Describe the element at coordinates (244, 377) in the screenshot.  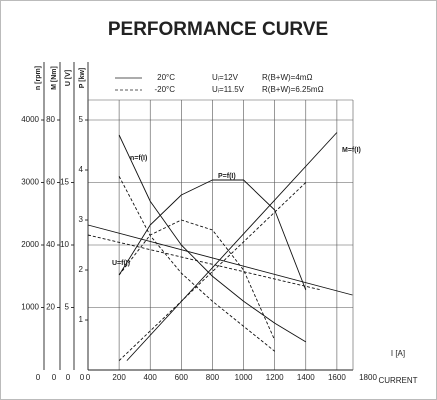
I see `x-tick-label: 1000` at that location.